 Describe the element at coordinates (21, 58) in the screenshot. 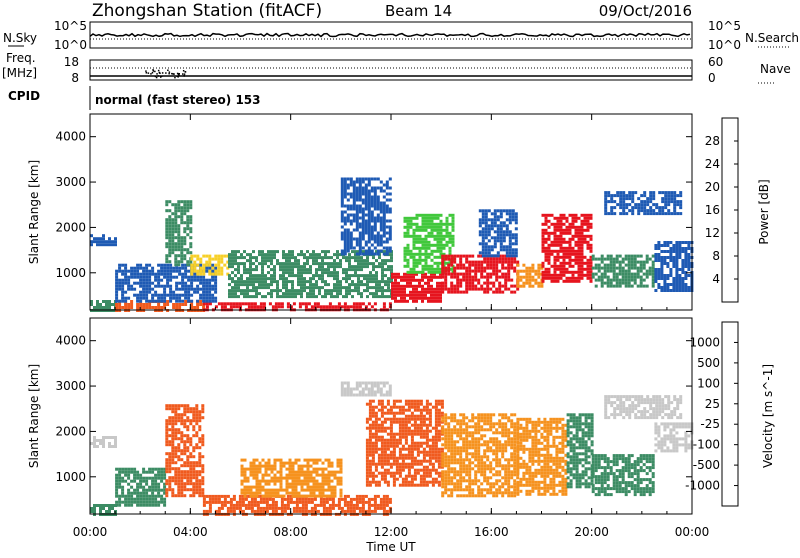

I see `freq-label-top: Freq.` at that location.